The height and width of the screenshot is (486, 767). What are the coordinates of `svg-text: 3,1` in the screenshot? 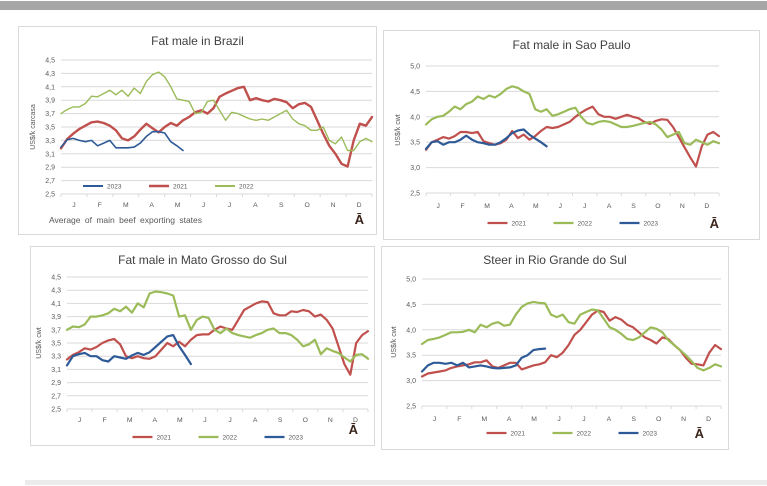 It's located at (56, 370).